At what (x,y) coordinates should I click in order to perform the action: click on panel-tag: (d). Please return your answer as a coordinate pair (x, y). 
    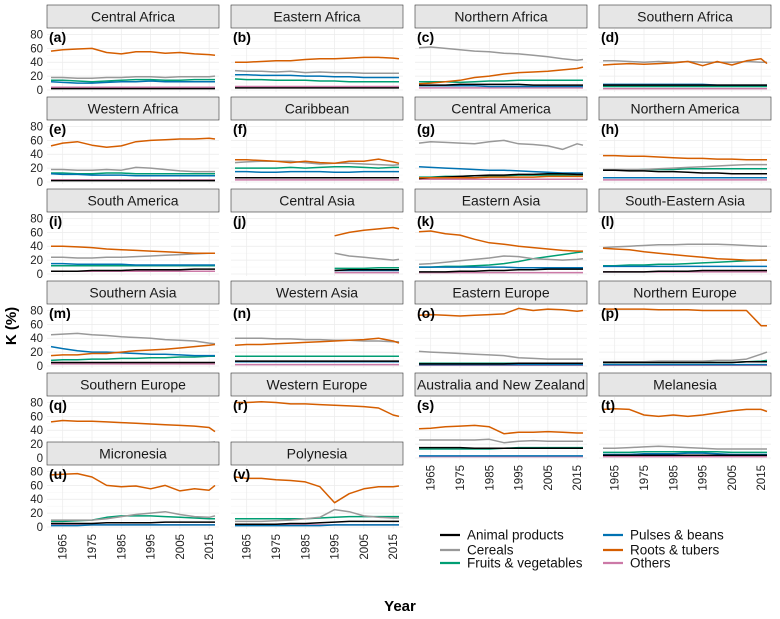
    Looking at the image, I should click on (610, 37).